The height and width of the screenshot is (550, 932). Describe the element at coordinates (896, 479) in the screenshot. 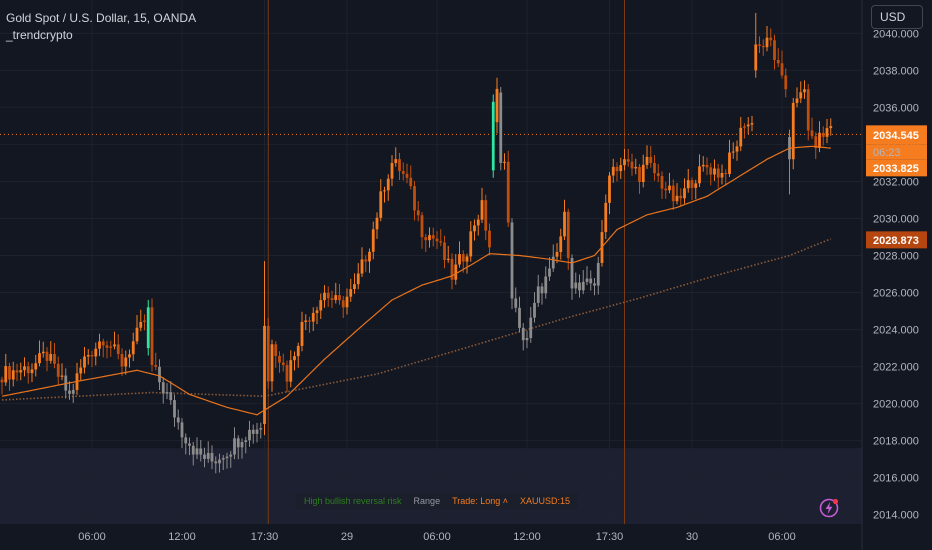

I see `y-tick-label: 2016.000` at that location.